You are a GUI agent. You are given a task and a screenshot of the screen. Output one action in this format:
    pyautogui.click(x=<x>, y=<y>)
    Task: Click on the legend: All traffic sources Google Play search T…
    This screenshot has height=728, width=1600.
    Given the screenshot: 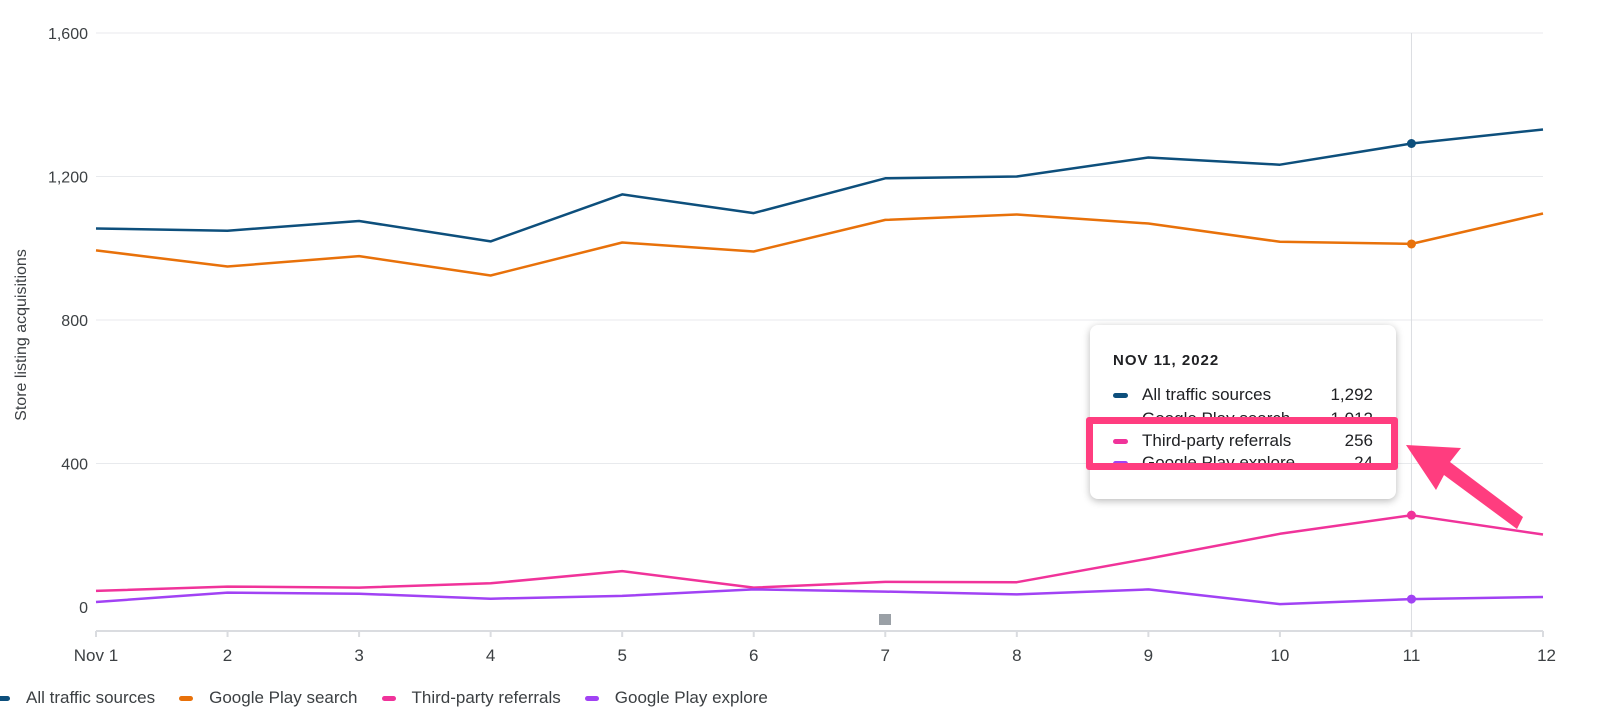 What is the action you would take?
    pyautogui.click(x=396, y=698)
    